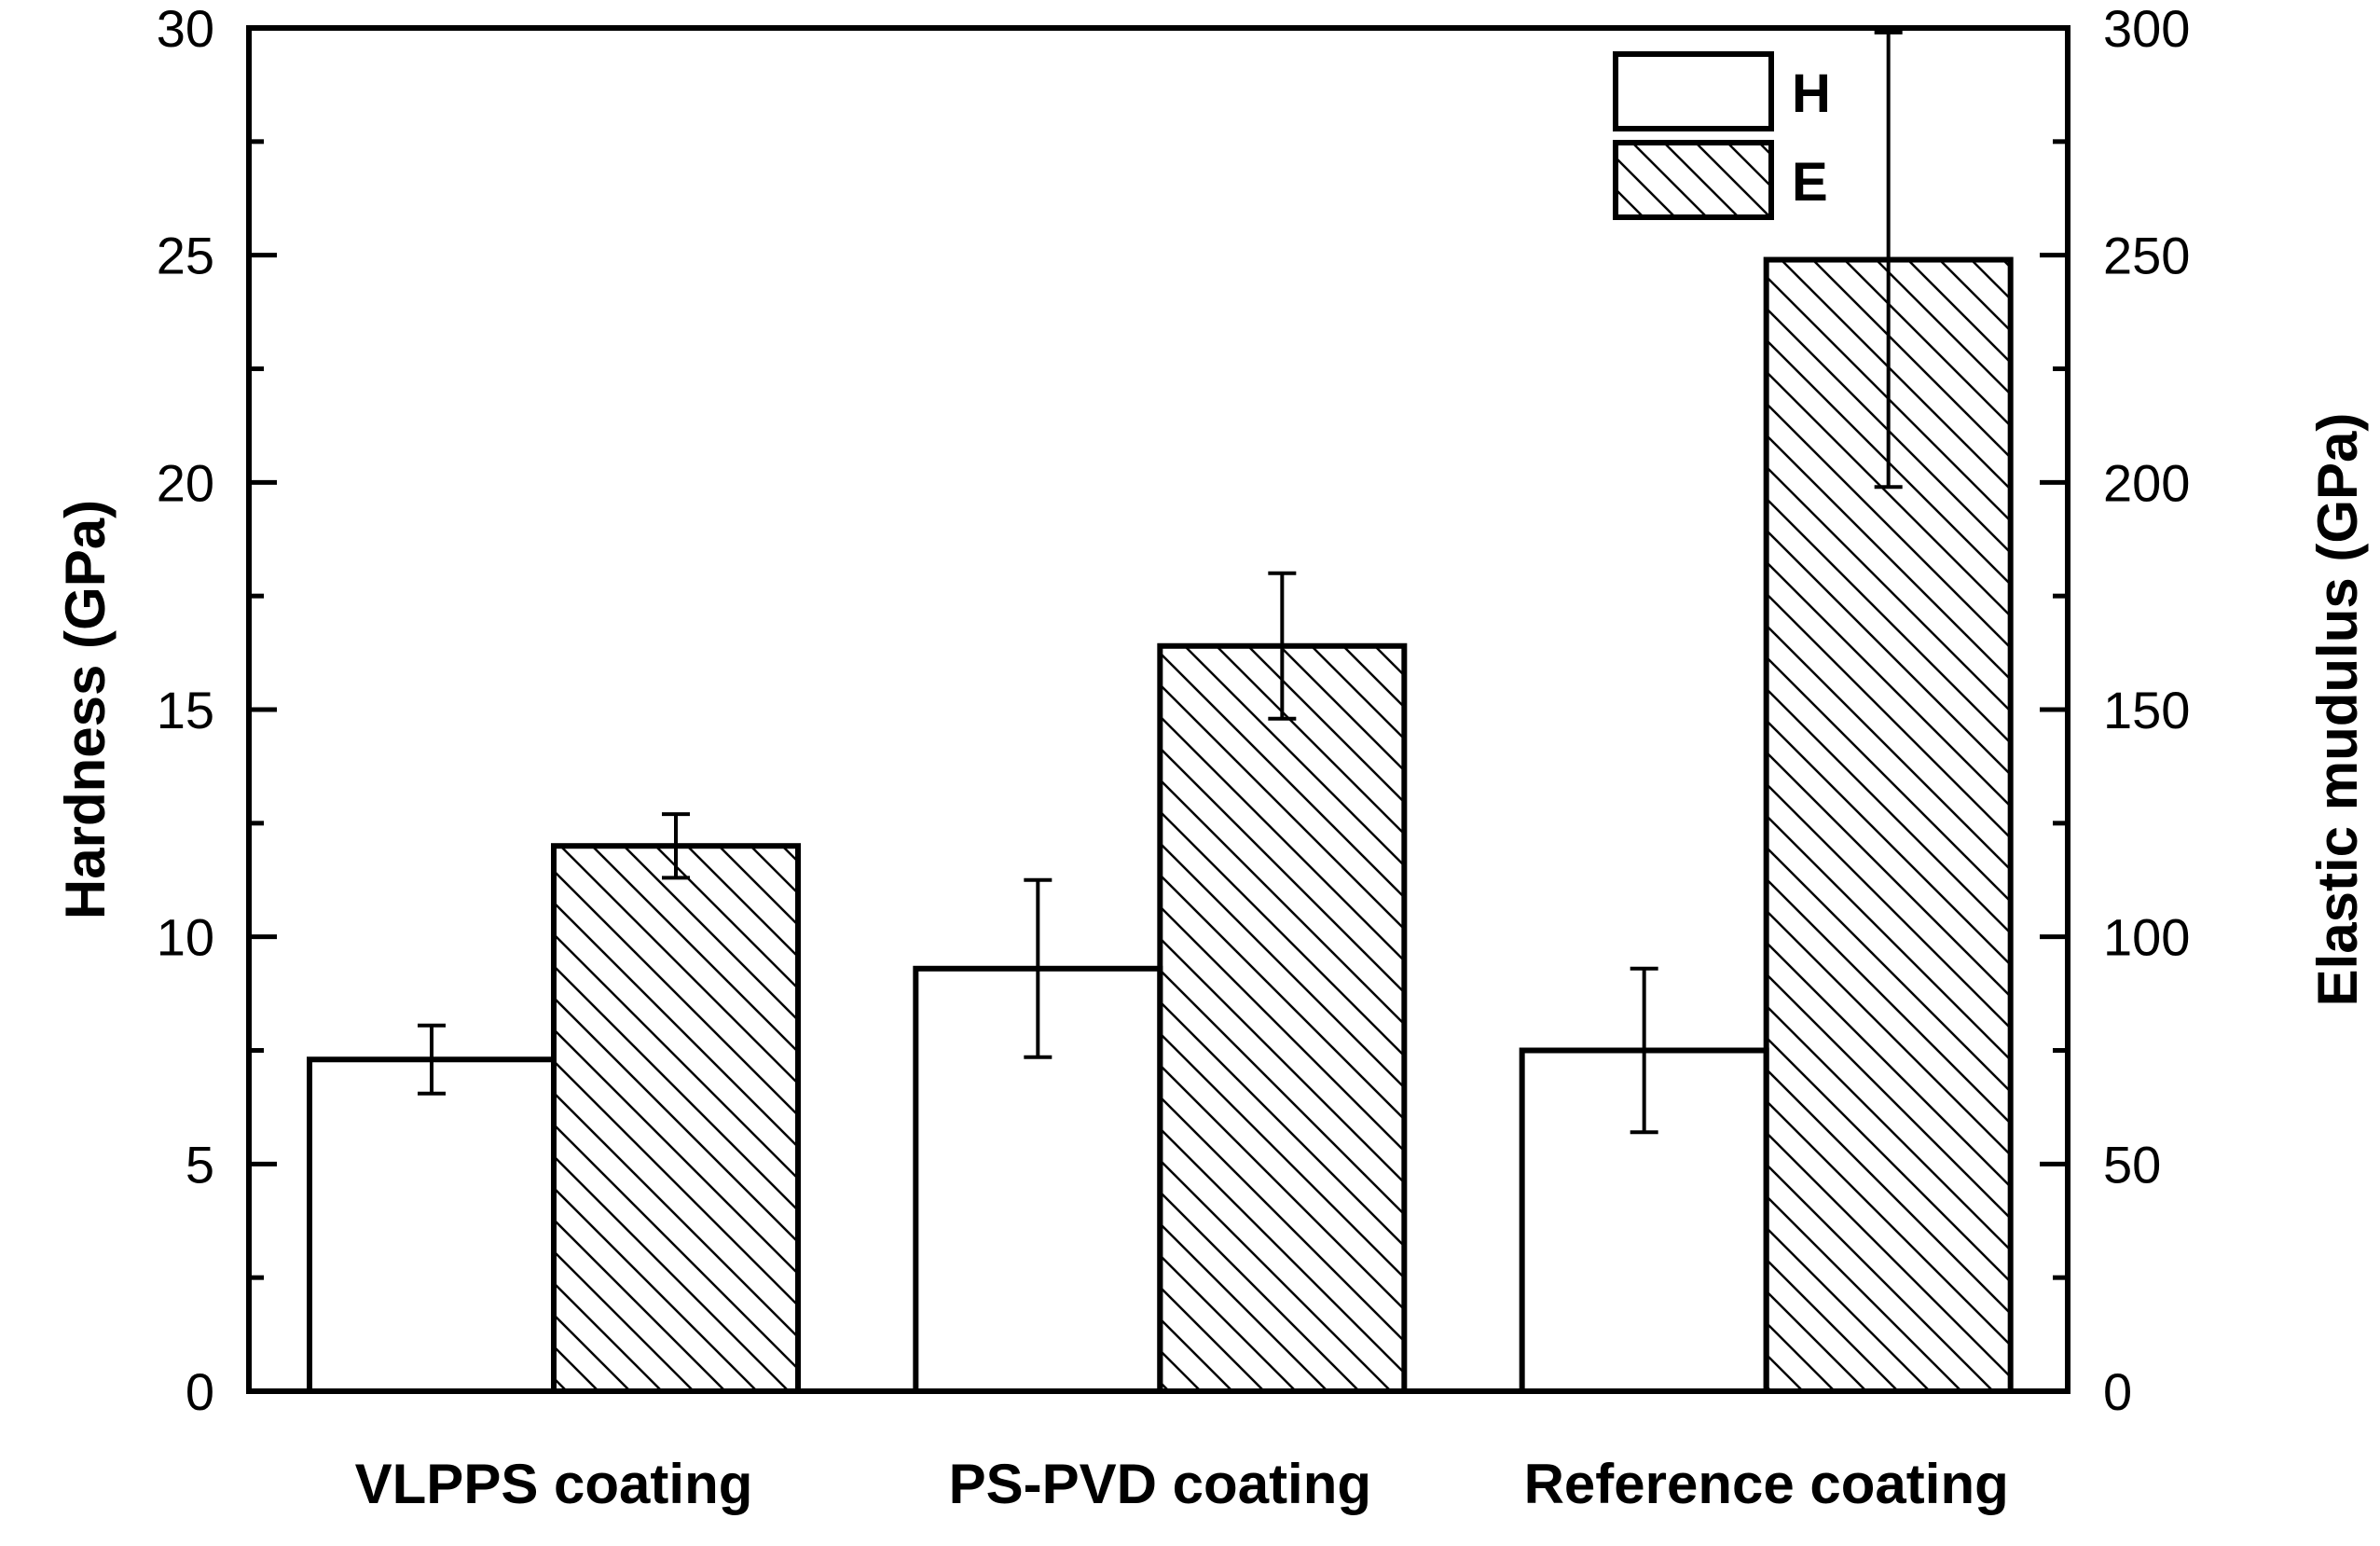 This screenshot has height=1546, width=2380. What do you see at coordinates (2146, 29) in the screenshot?
I see `y-right-tick-label: 300` at bounding box center [2146, 29].